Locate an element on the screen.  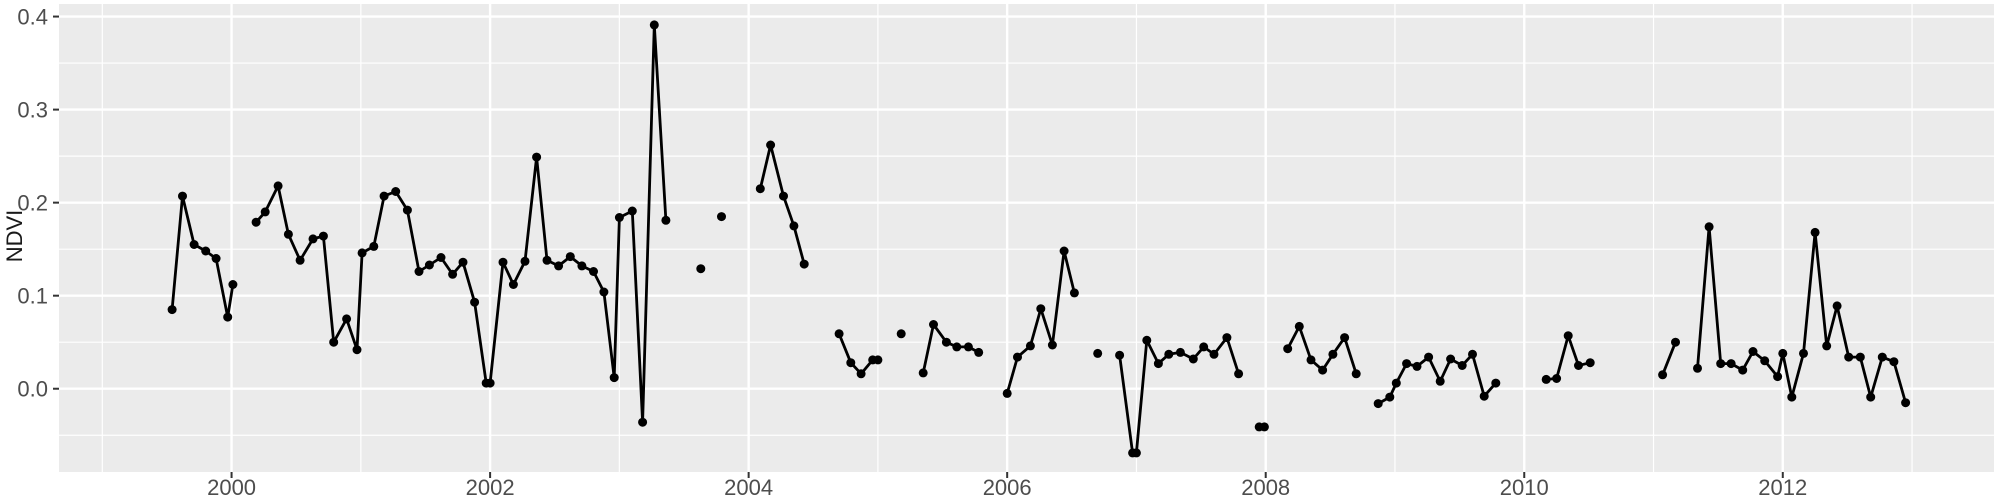
y-tick-label: 0.4 is located at coordinates (32, 17).